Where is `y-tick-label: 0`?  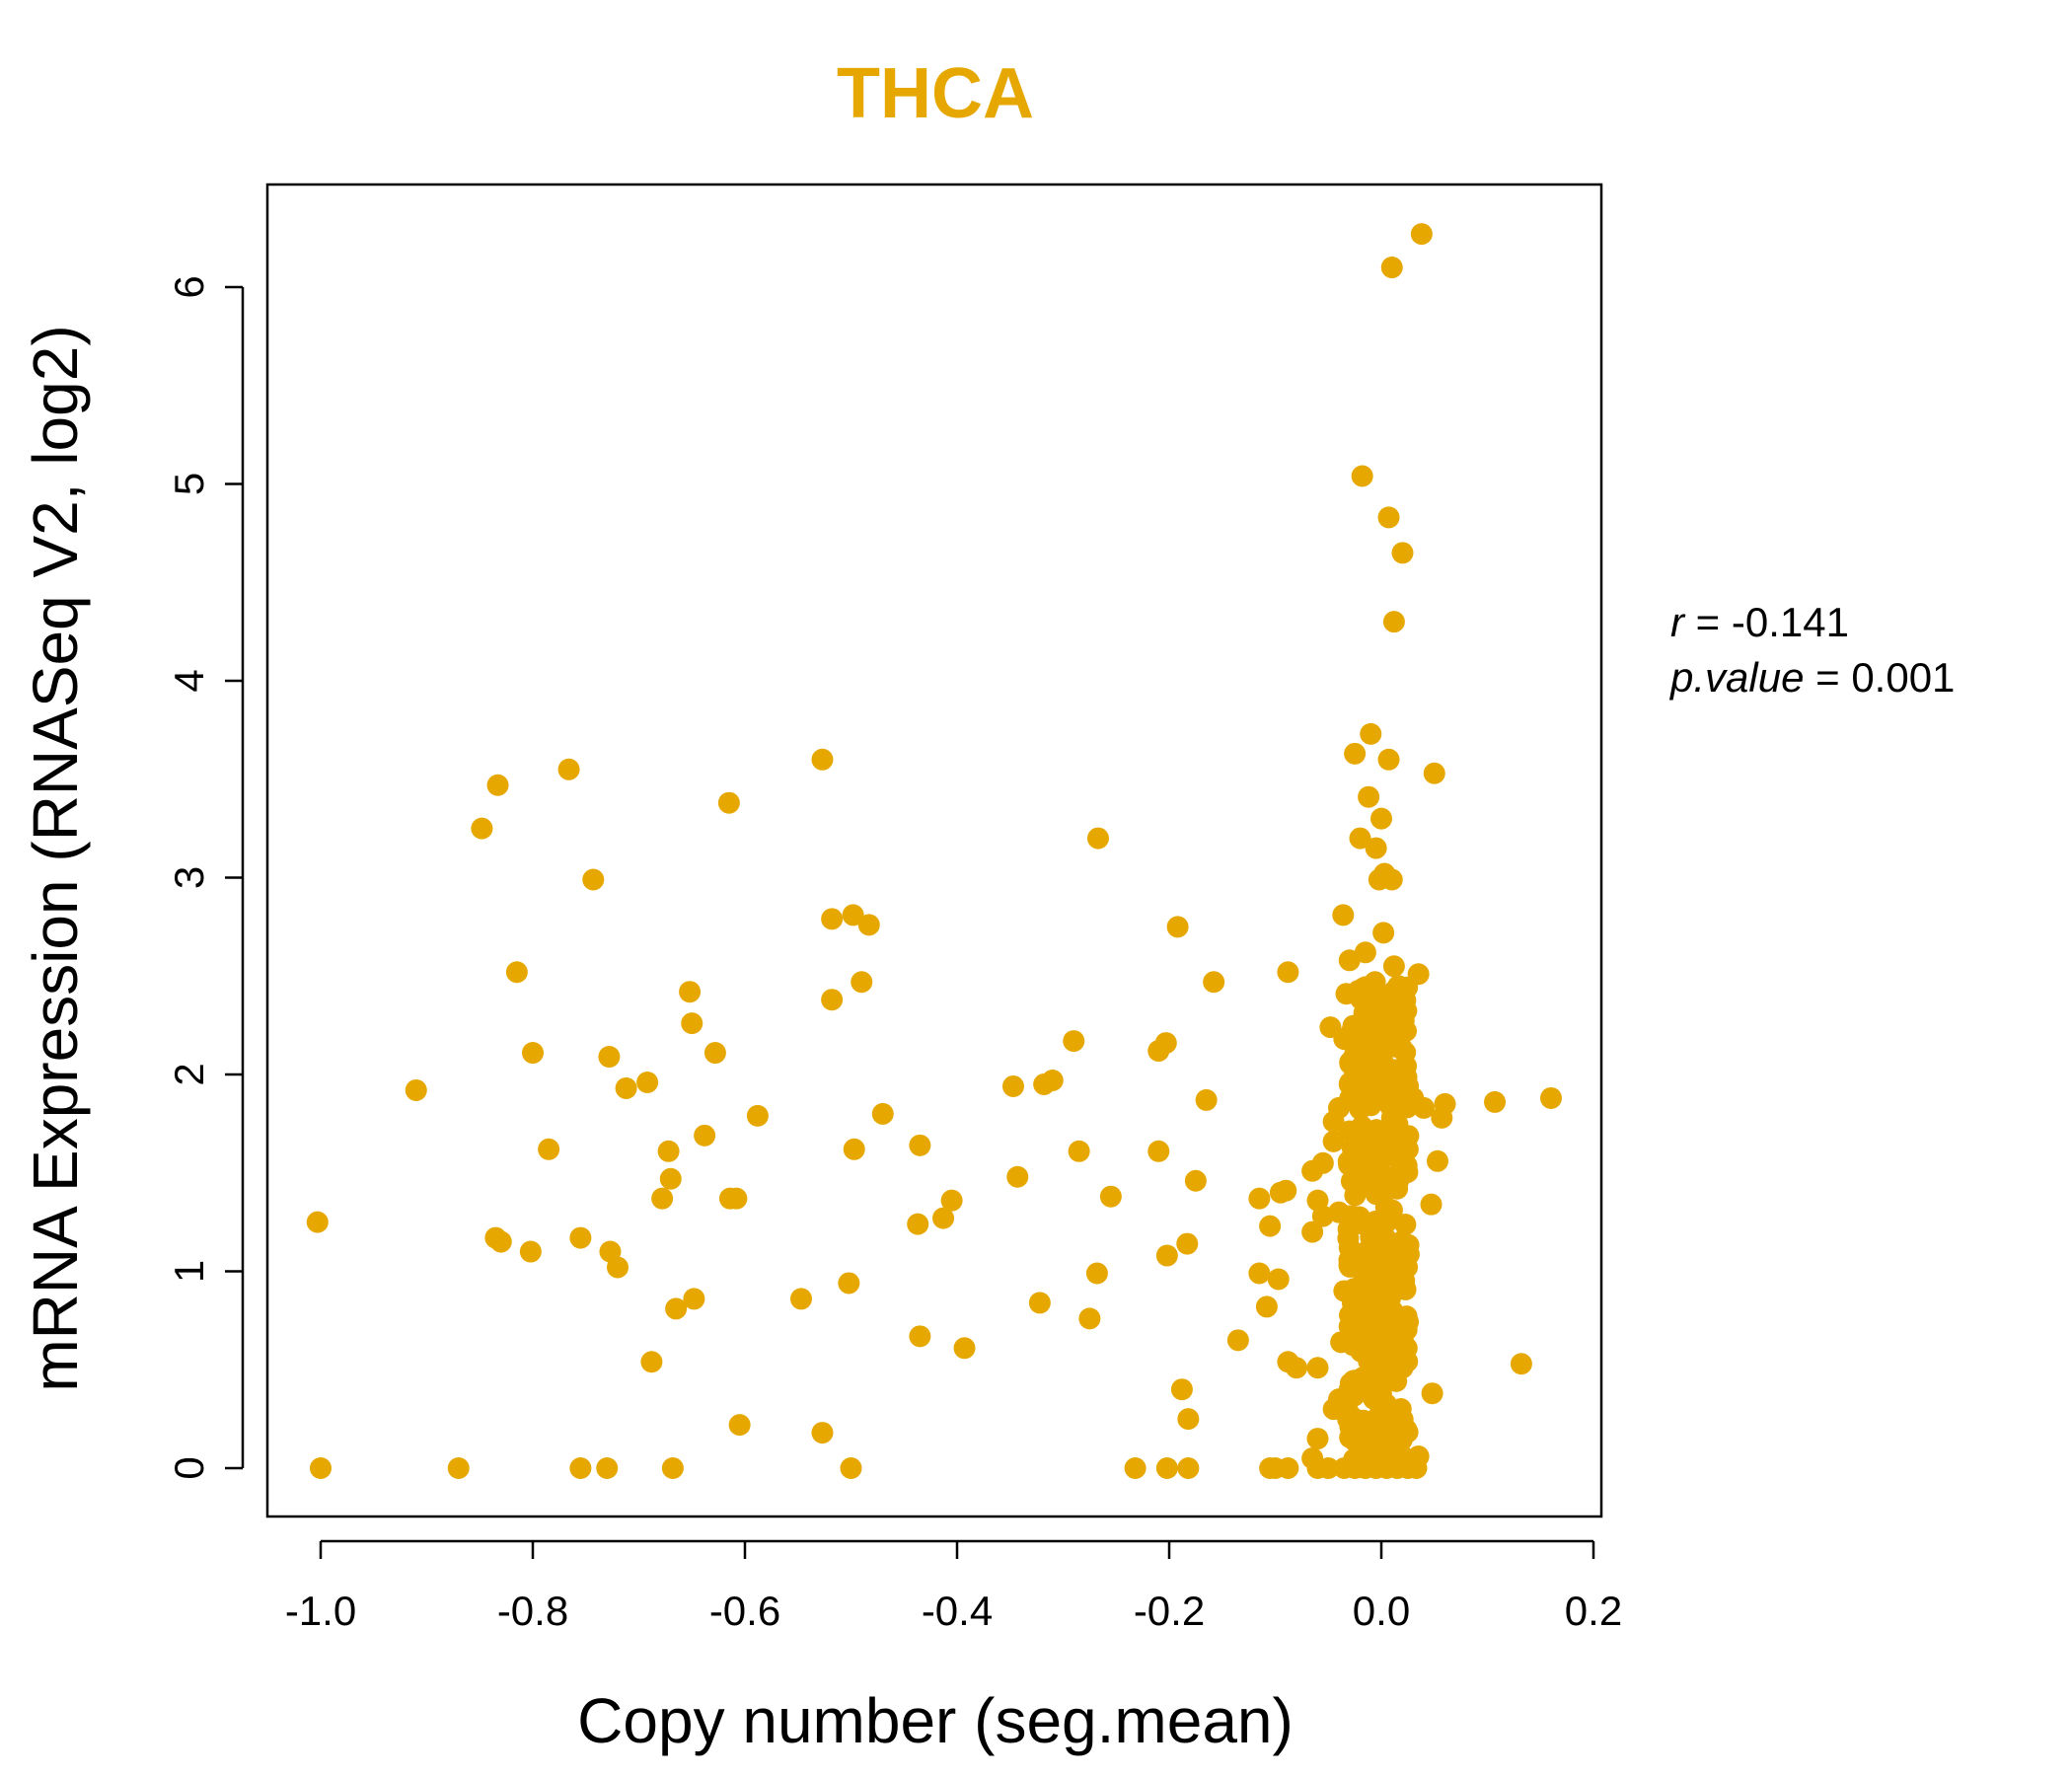 y-tick-label: 0 is located at coordinates (189, 1468).